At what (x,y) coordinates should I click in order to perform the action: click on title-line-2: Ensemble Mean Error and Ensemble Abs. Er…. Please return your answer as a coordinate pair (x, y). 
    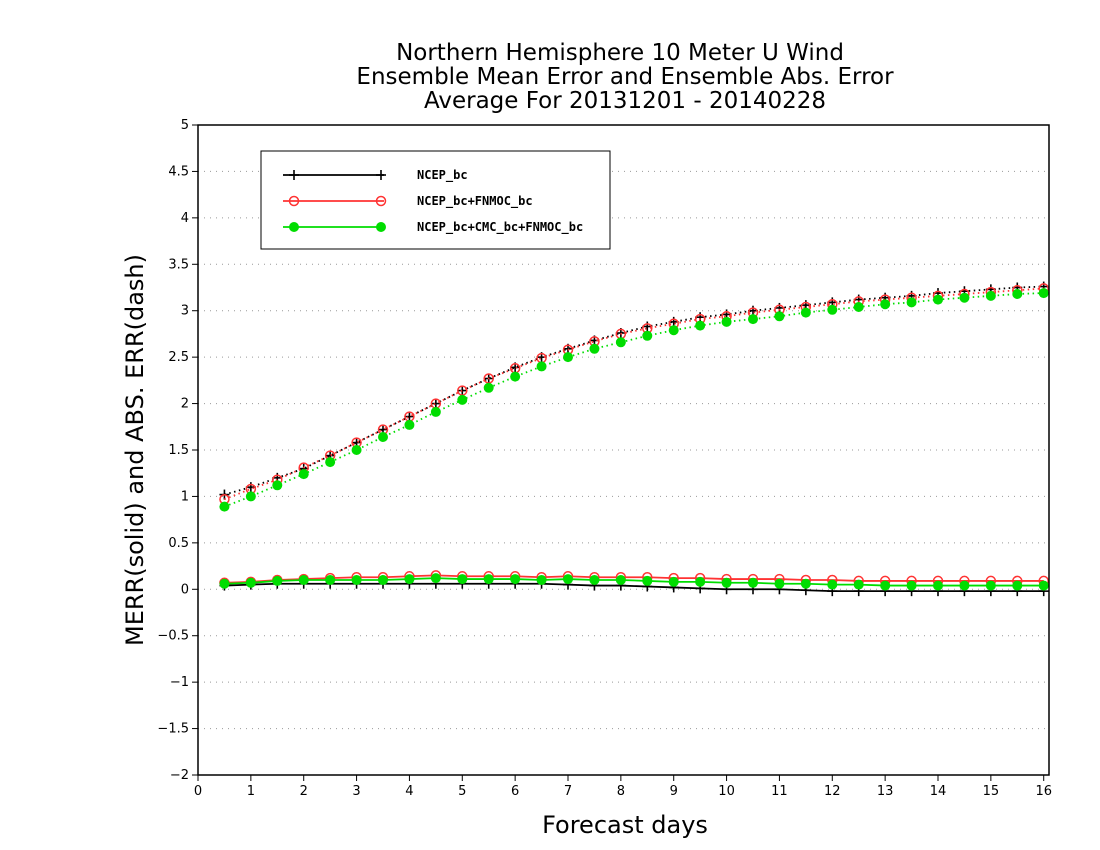
    Looking at the image, I should click on (625, 77).